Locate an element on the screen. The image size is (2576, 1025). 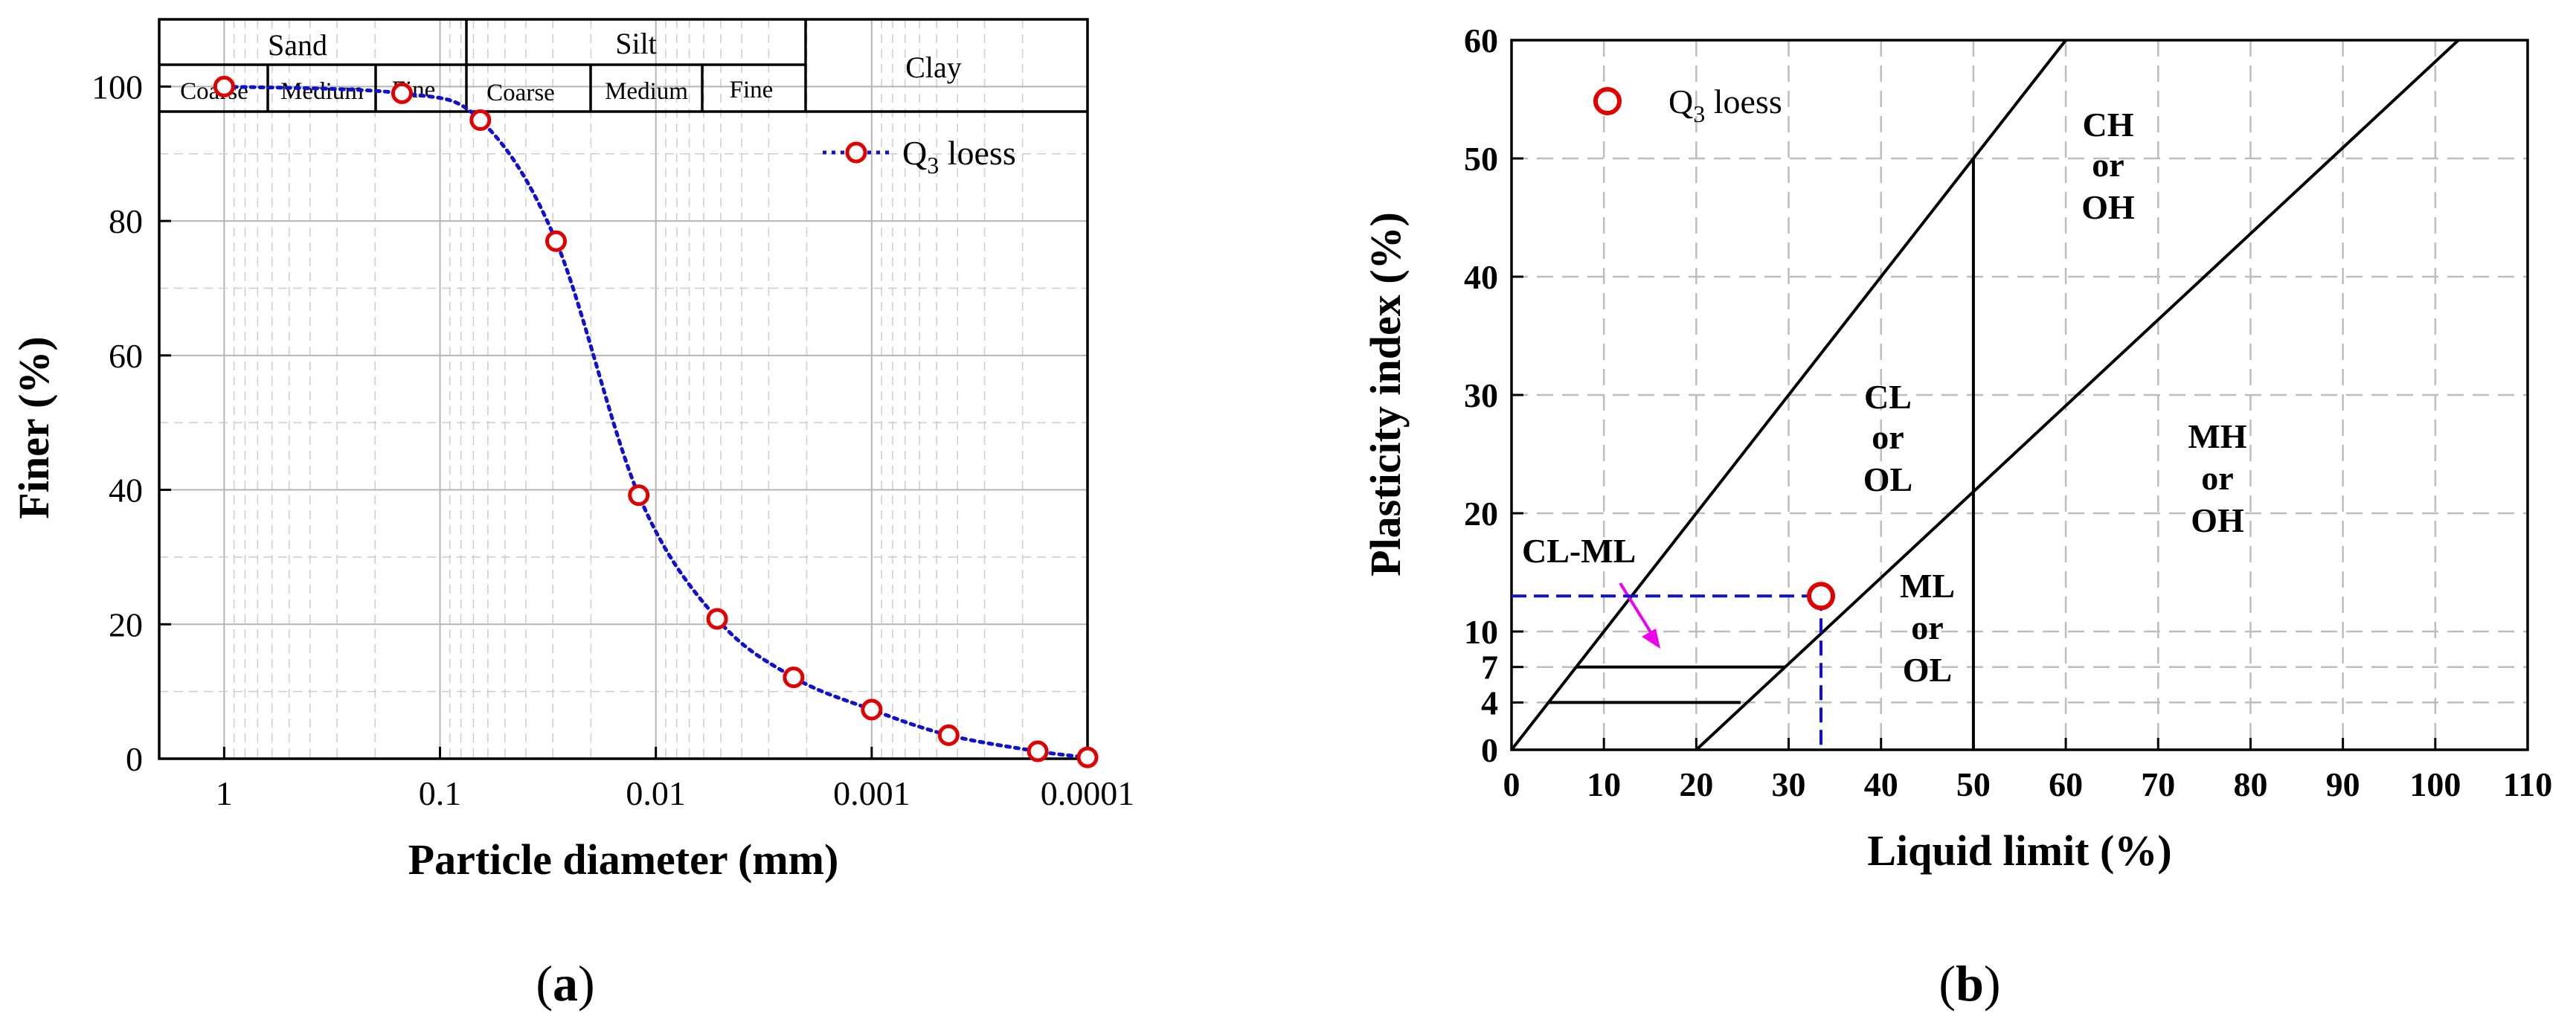
y-tick-label-a: 100 is located at coordinates (117, 87).